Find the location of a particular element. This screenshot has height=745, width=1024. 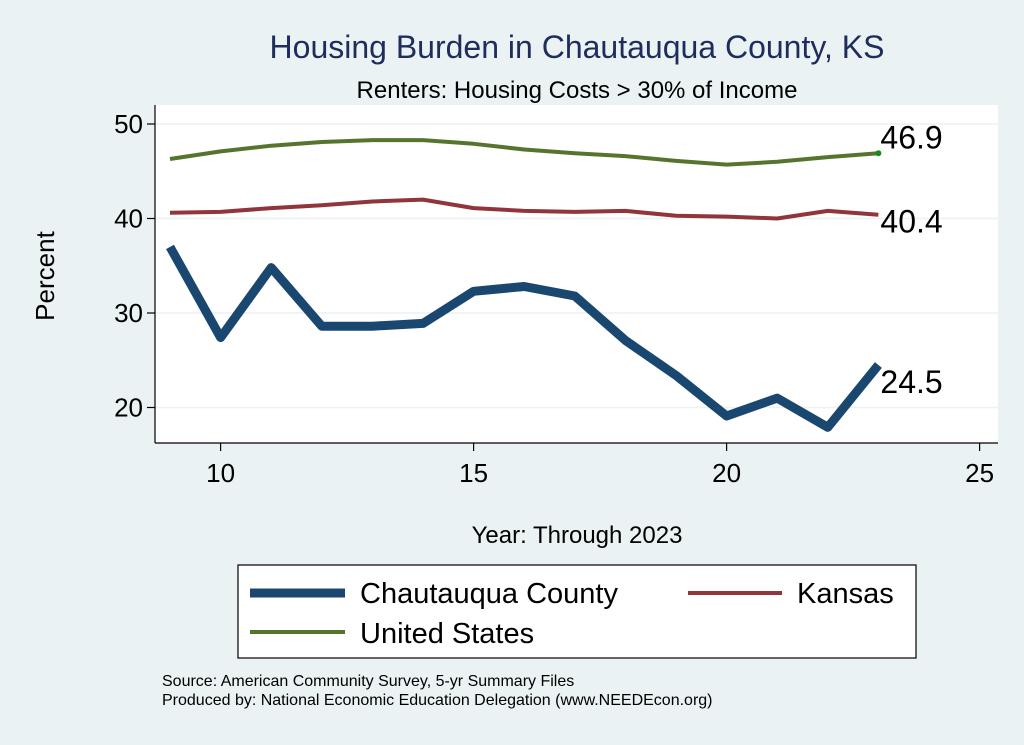

y-tick-label: 30 is located at coordinates (128, 313).